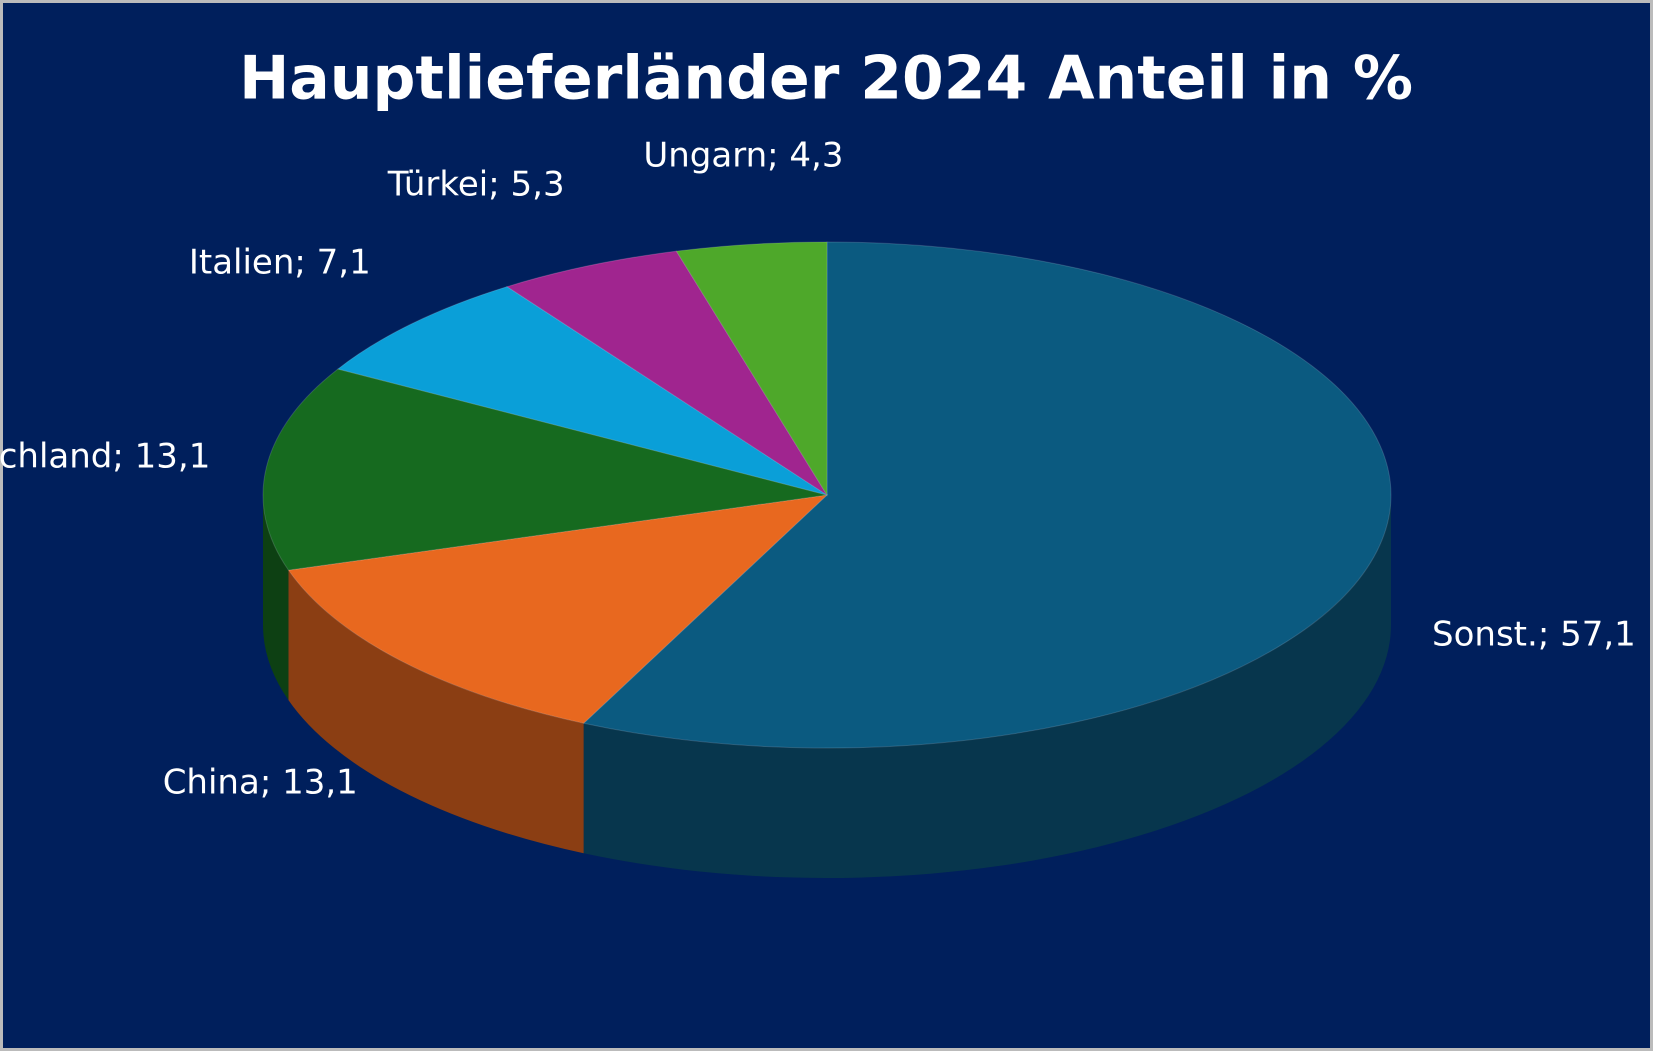 The image size is (1653, 1051). Describe the element at coordinates (211, 782) in the screenshot. I see `label-category: China` at that location.